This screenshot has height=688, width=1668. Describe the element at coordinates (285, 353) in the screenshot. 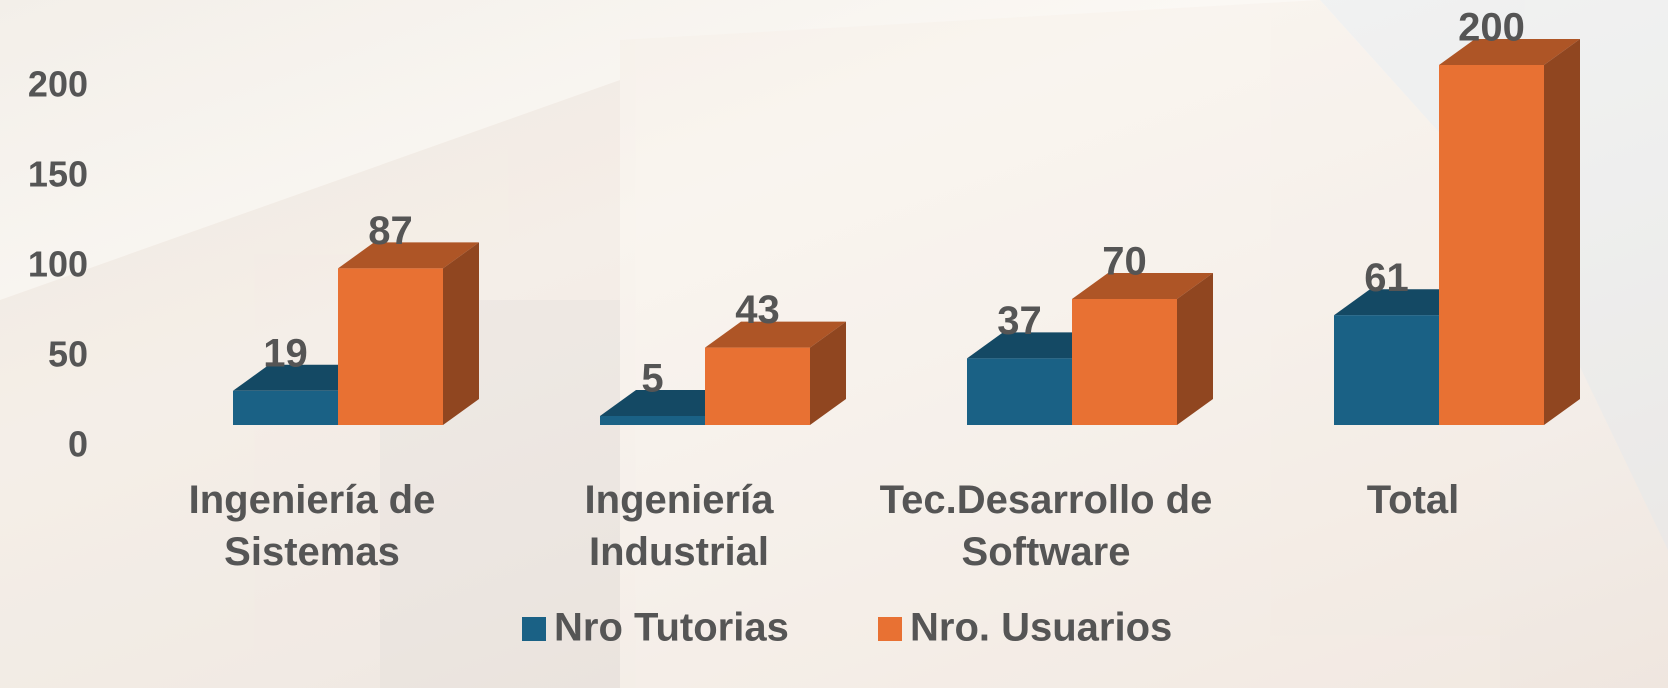

I see `value-label: 19` at that location.